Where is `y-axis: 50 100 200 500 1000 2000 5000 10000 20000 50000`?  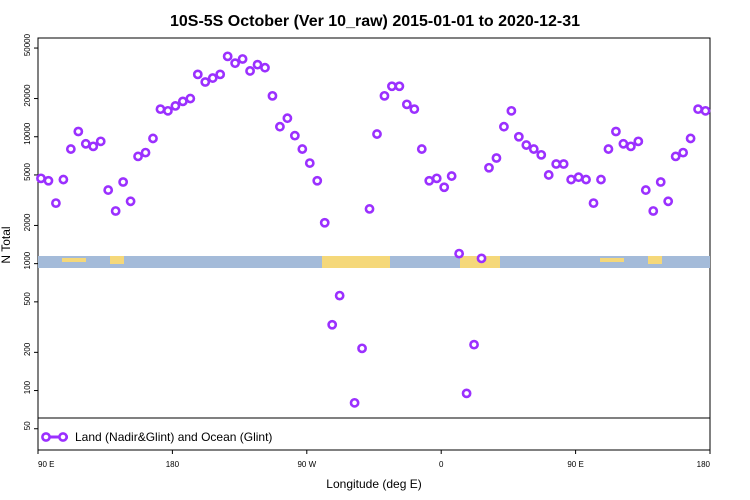
y-axis: 50 100 200 500 1000 2000 5000 10000 20000 50000 is located at coordinates (30, 231).